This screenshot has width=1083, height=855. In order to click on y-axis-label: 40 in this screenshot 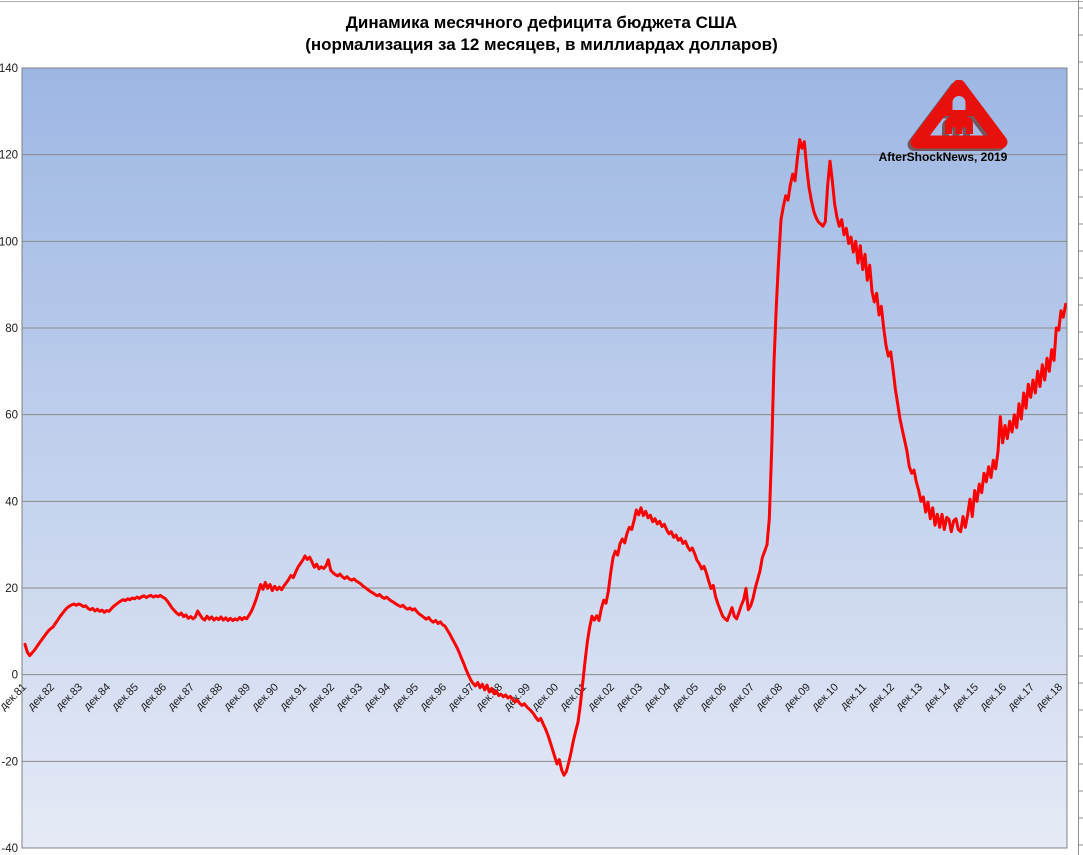, I will do `click(11, 502)`.